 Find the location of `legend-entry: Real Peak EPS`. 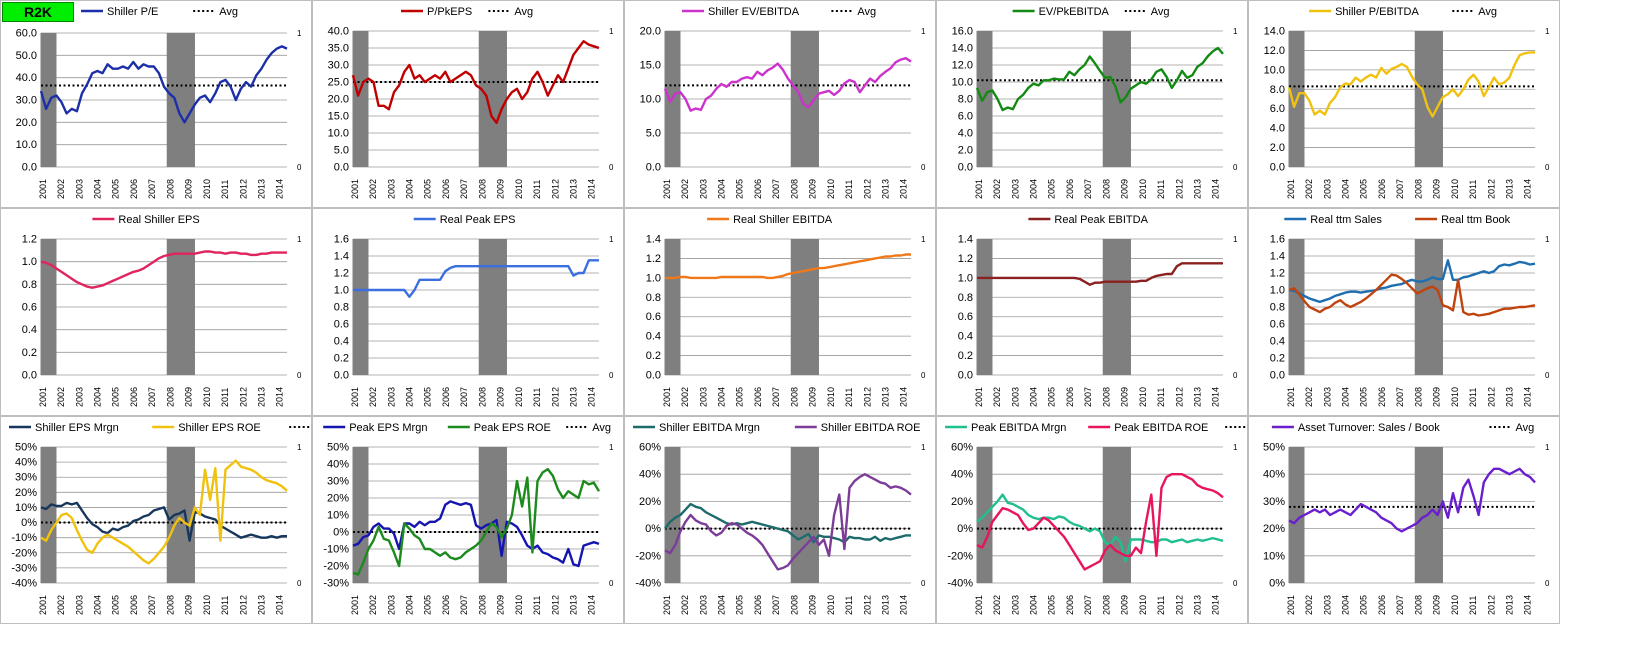

legend-entry: Real Peak EPS is located at coordinates (464, 220).